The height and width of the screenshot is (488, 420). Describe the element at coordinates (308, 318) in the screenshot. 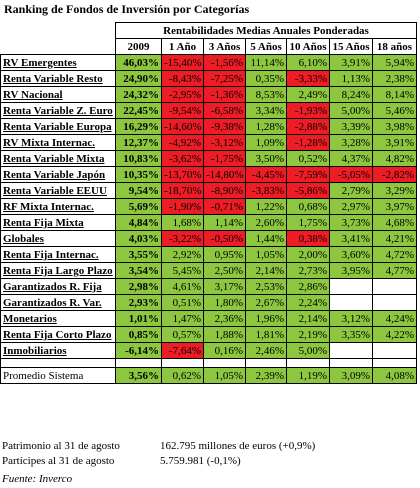

I see `value-cell: 2,14%` at that location.